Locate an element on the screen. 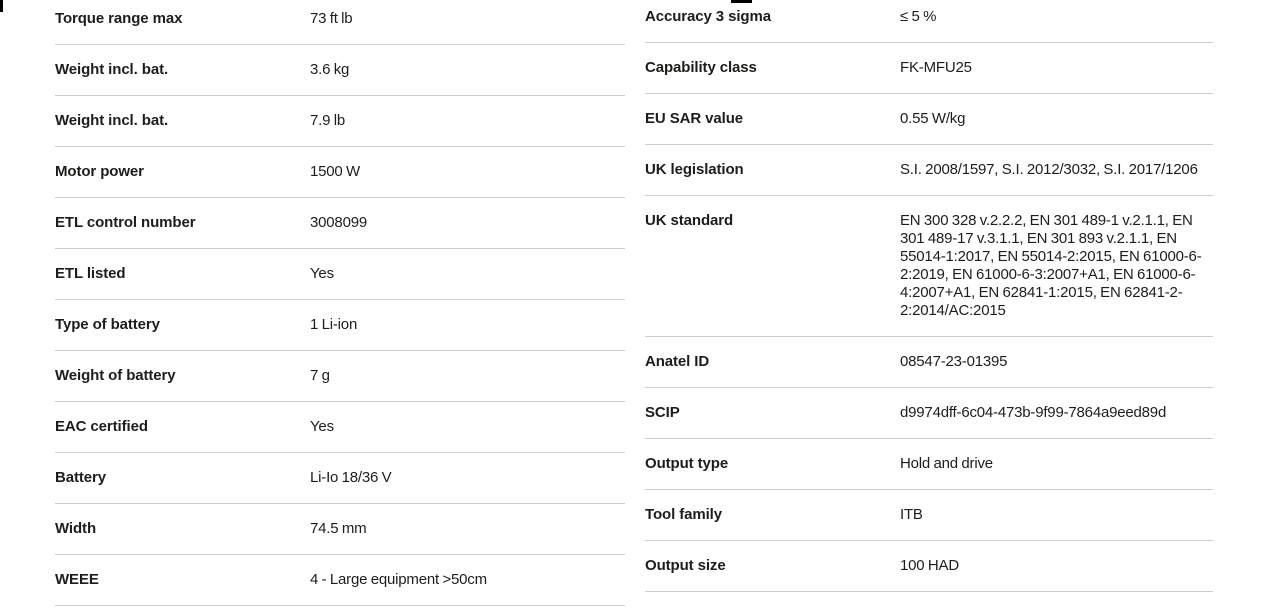  spec-label: Motor power is located at coordinates (99, 171).